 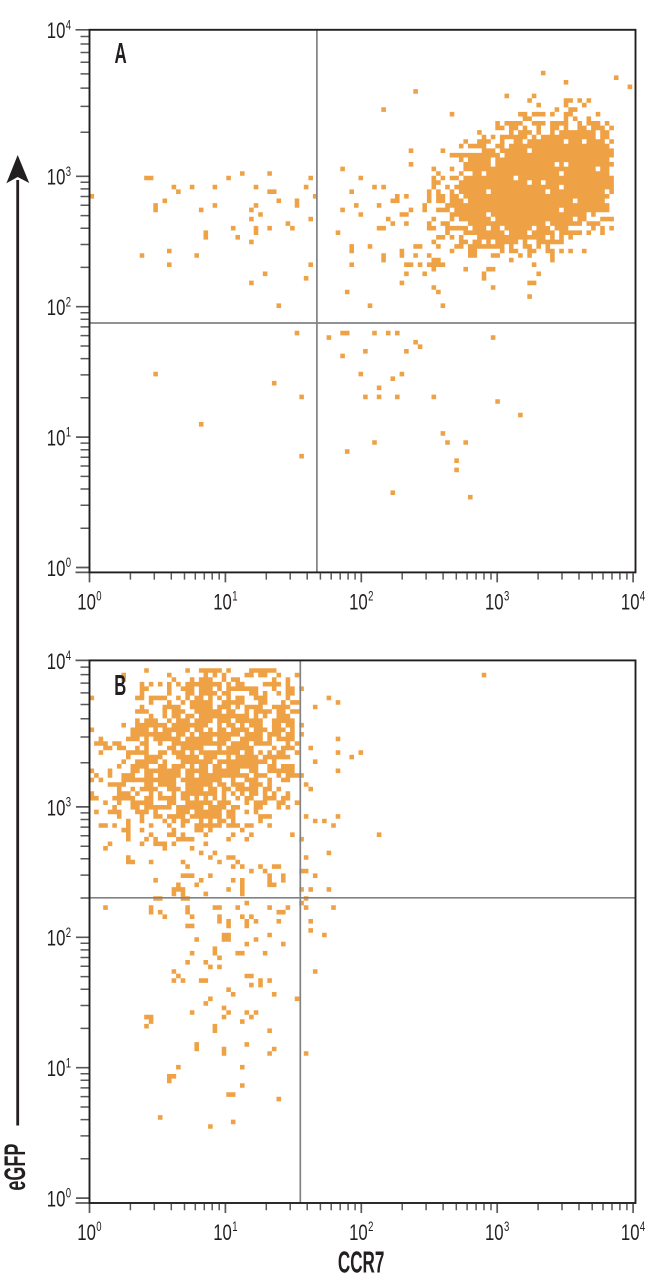 I want to click on svg-text: B, so click(x=120, y=686).